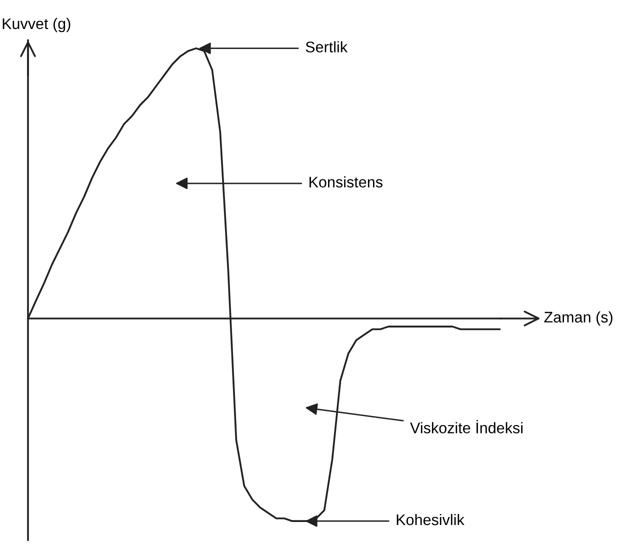  What do you see at coordinates (346, 182) in the screenshot?
I see `annotation: Konsistens` at bounding box center [346, 182].